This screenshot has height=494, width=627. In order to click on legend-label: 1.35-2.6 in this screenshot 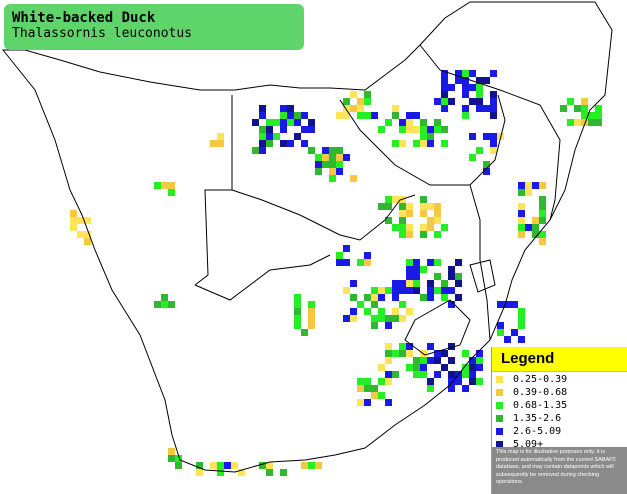, I will do `click(537, 418)`.